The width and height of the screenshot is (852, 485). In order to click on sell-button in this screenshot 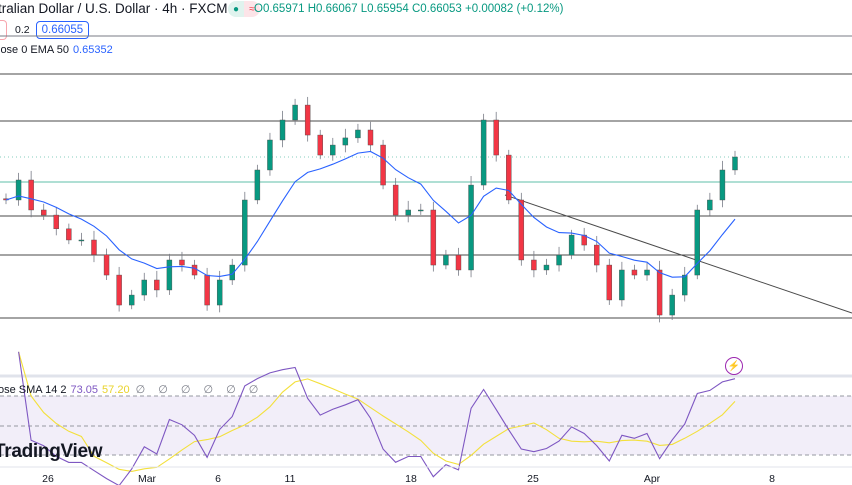, I will do `click(3, 30)`.